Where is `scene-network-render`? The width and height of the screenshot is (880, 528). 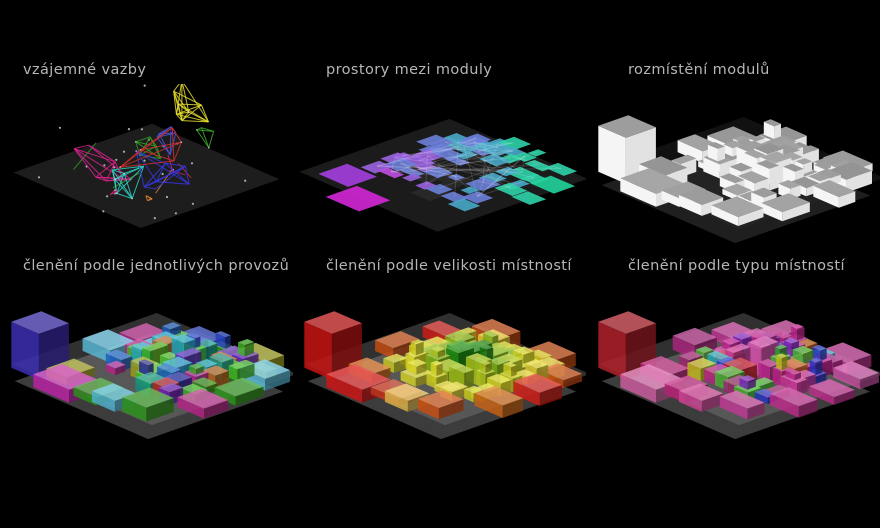 scene-network-render is located at coordinates (146, 172).